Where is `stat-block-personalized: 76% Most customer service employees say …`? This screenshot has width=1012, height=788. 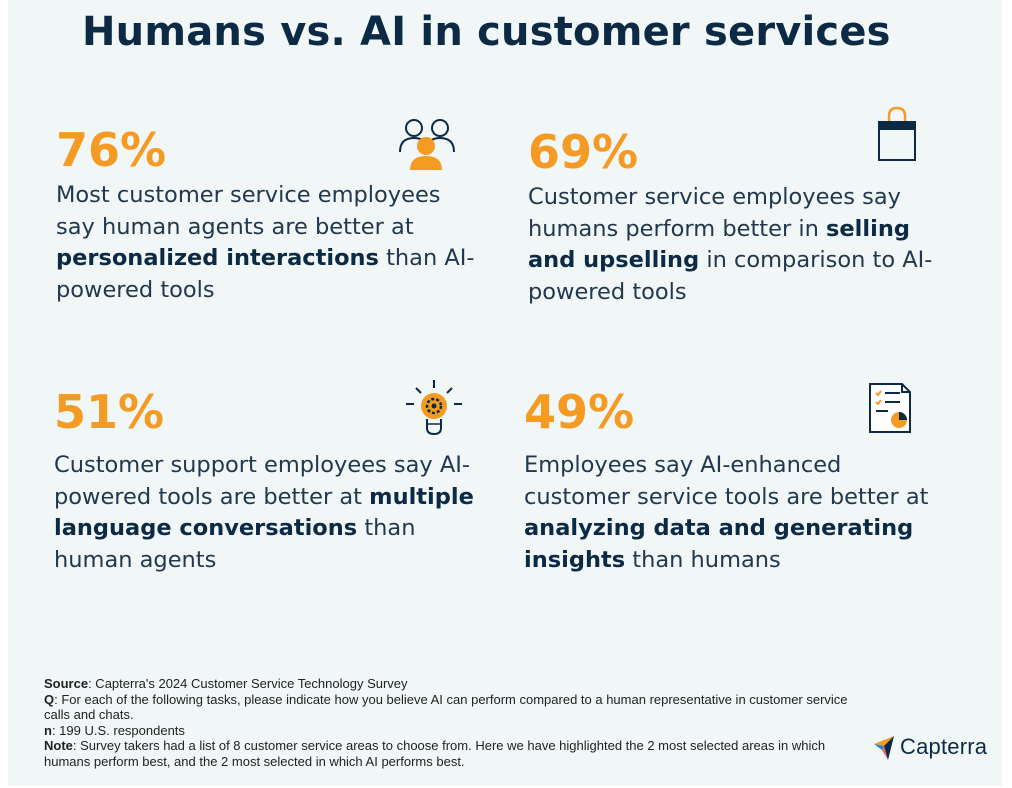 stat-block-personalized: 76% Most customer service employees say … is located at coordinates (271, 215).